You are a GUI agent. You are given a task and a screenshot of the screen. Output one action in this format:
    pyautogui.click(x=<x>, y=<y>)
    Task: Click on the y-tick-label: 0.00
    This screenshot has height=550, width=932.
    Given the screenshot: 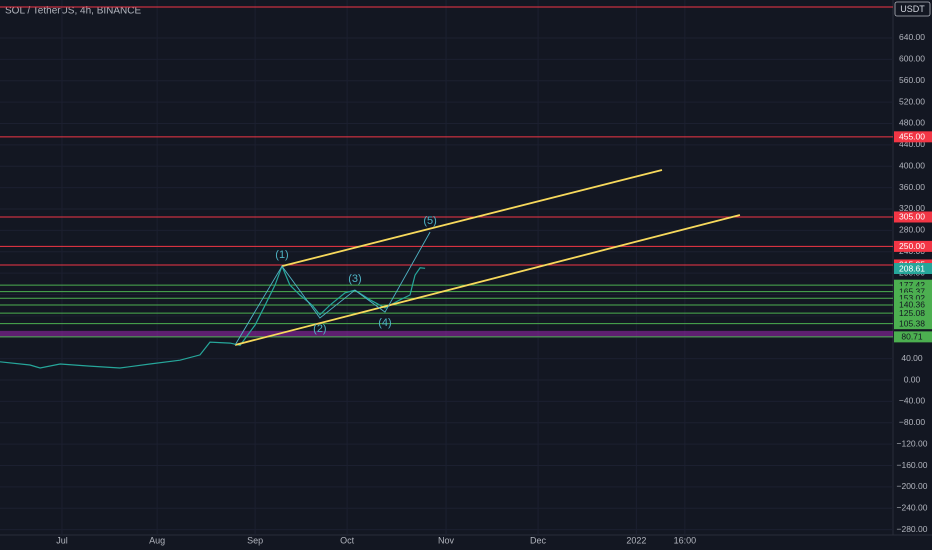 What is the action you would take?
    pyautogui.click(x=912, y=379)
    